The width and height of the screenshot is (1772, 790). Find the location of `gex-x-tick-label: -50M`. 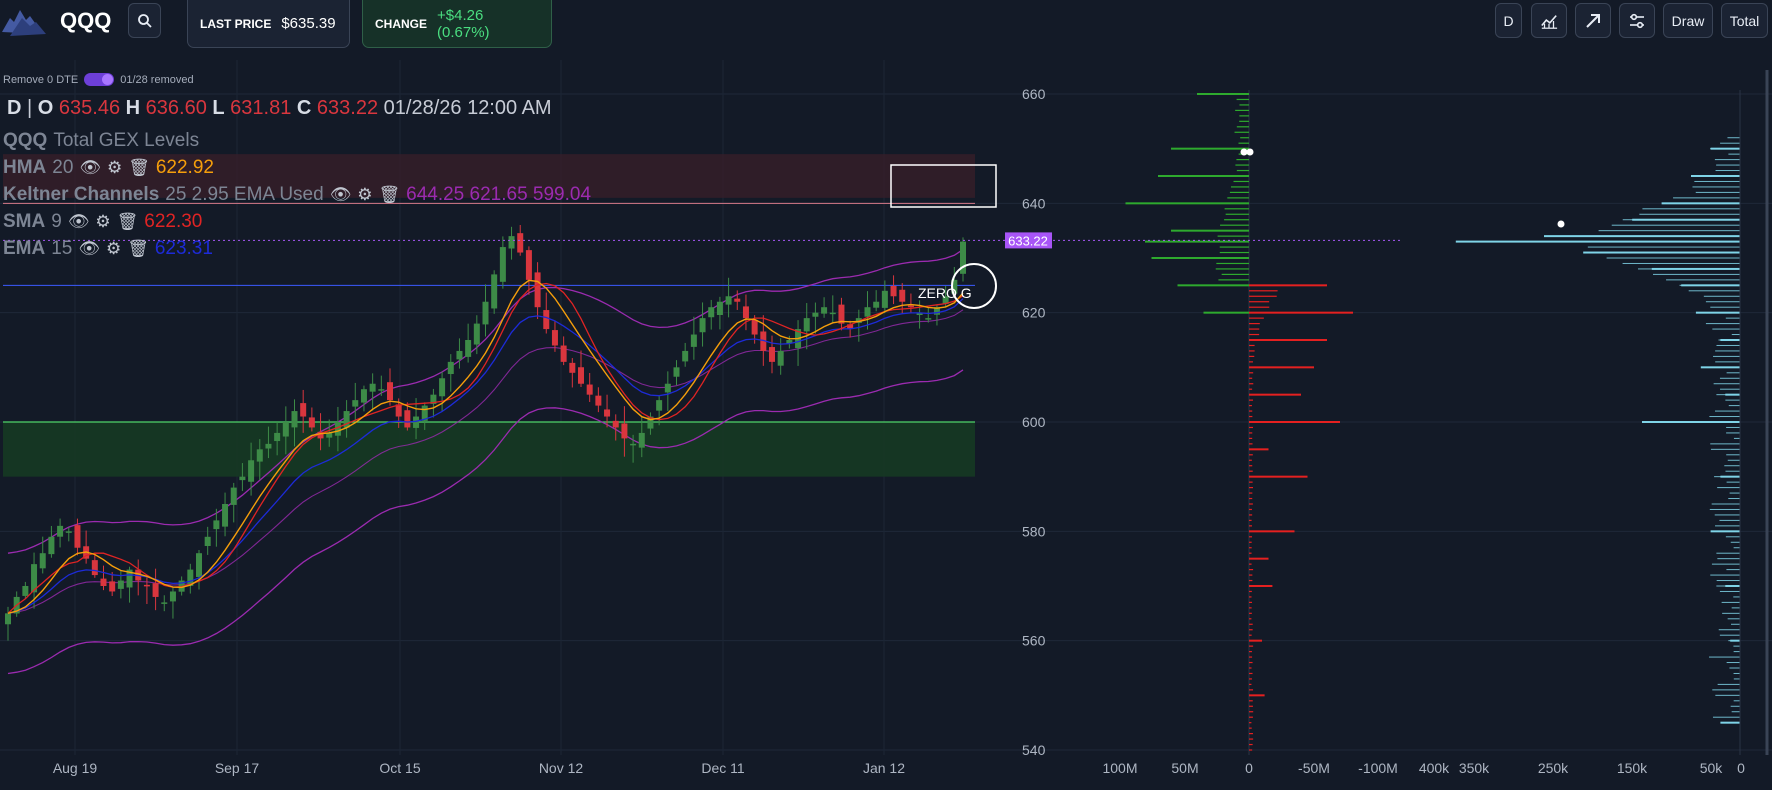

gex-x-tick-label: -50M is located at coordinates (1314, 768).